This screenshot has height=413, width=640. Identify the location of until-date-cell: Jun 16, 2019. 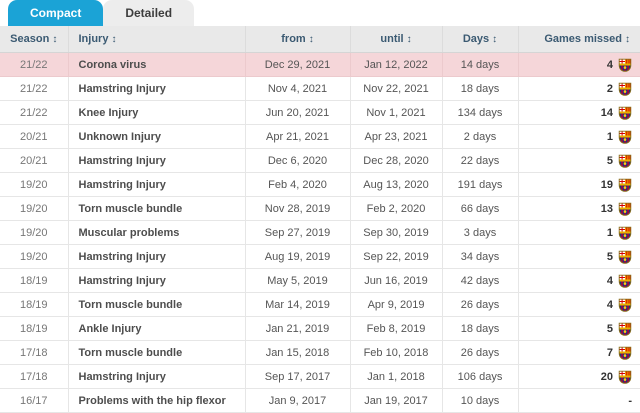
(396, 280).